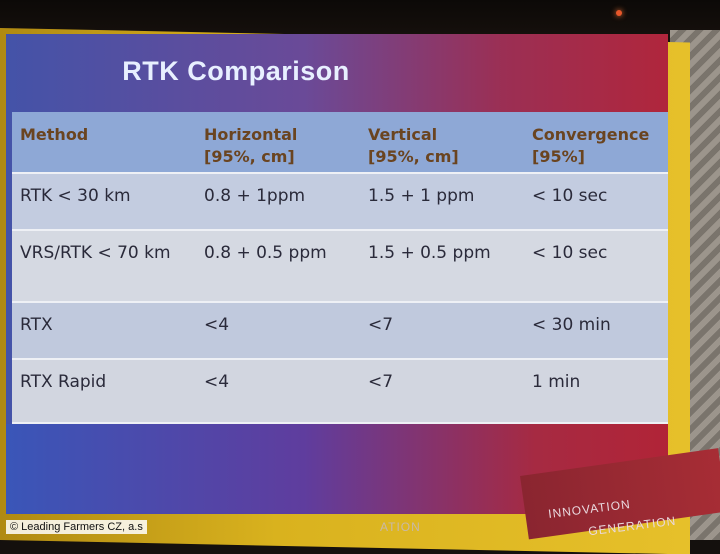  Describe the element at coordinates (442, 202) in the screenshot. I see `cell-vertical: 1.5 + 1 ppm` at that location.